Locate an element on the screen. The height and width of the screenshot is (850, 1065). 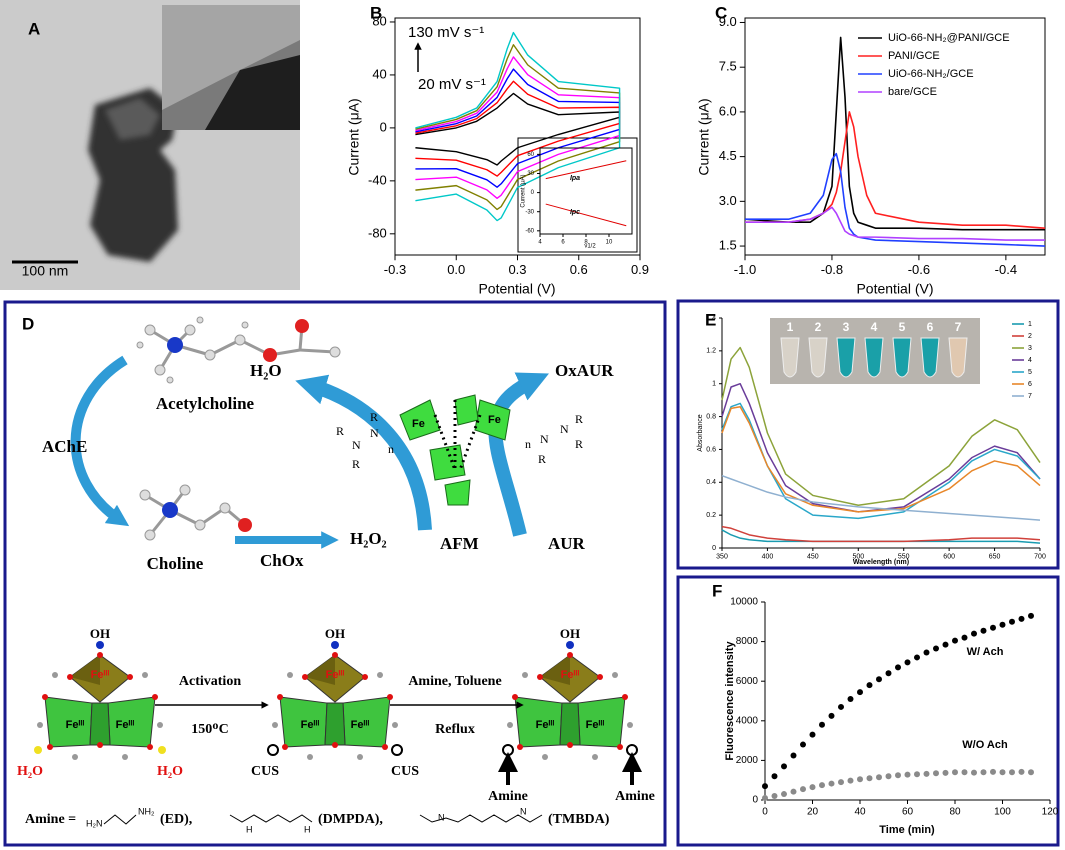
y-tick-label: 9.0 is located at coordinates (728, 21).